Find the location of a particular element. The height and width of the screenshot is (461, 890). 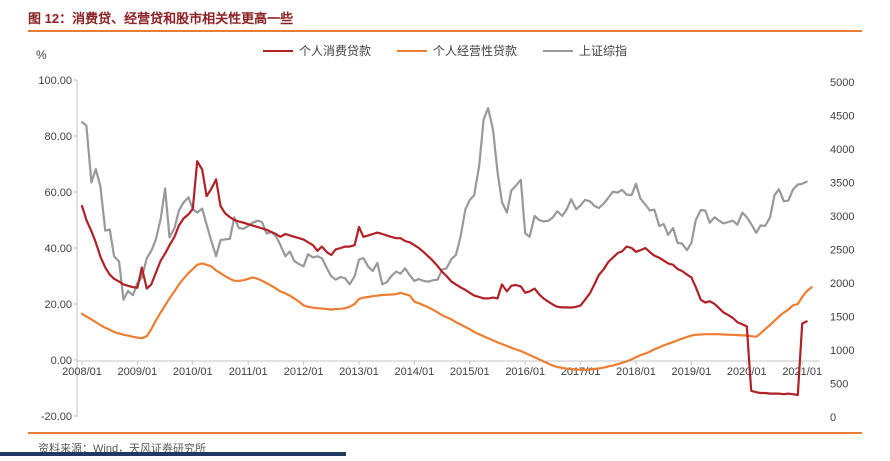

right-axis-tick-label: 1500 is located at coordinates (842, 318).